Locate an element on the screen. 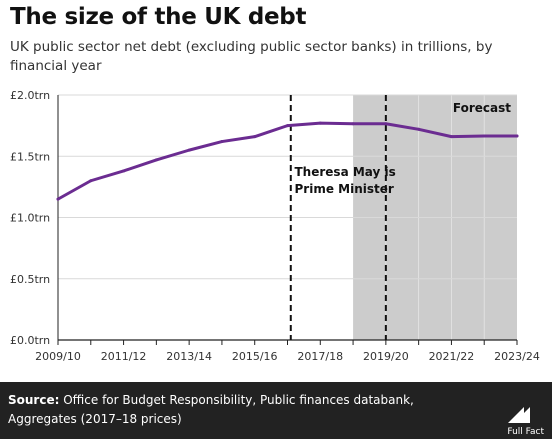  x-tick-label: 2015/16 is located at coordinates (255, 356).